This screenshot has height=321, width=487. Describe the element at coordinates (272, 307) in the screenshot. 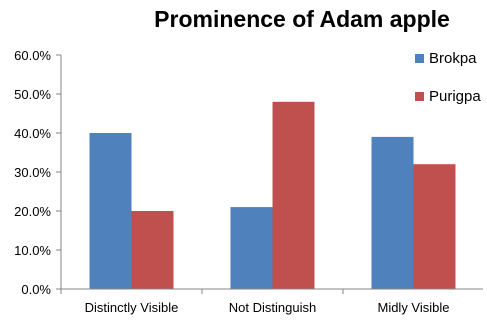

I see `x-tick-label: Not Distinguish` at that location.